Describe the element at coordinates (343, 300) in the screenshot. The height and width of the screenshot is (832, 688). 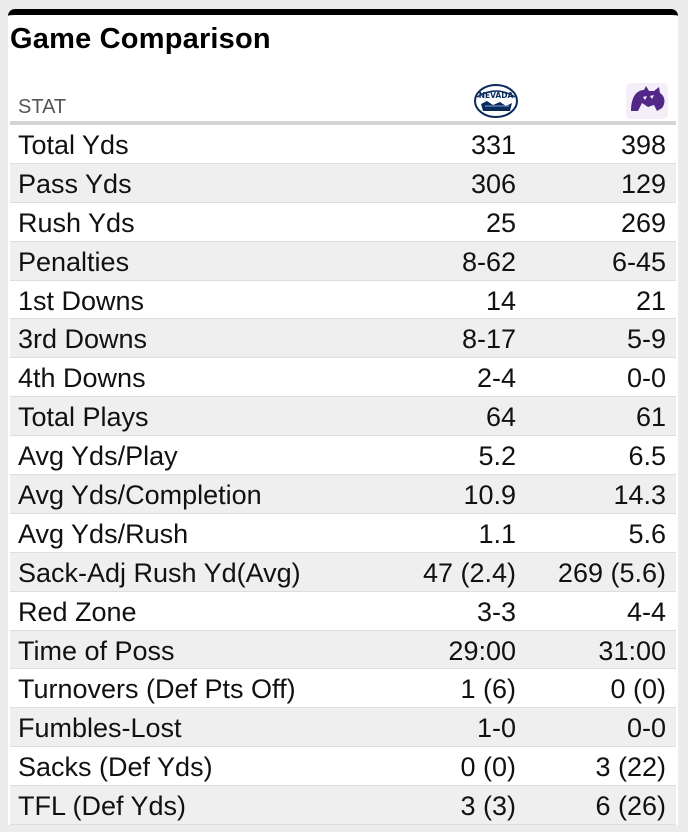
I see `table-row: 1st Downs 14 21` at that location.